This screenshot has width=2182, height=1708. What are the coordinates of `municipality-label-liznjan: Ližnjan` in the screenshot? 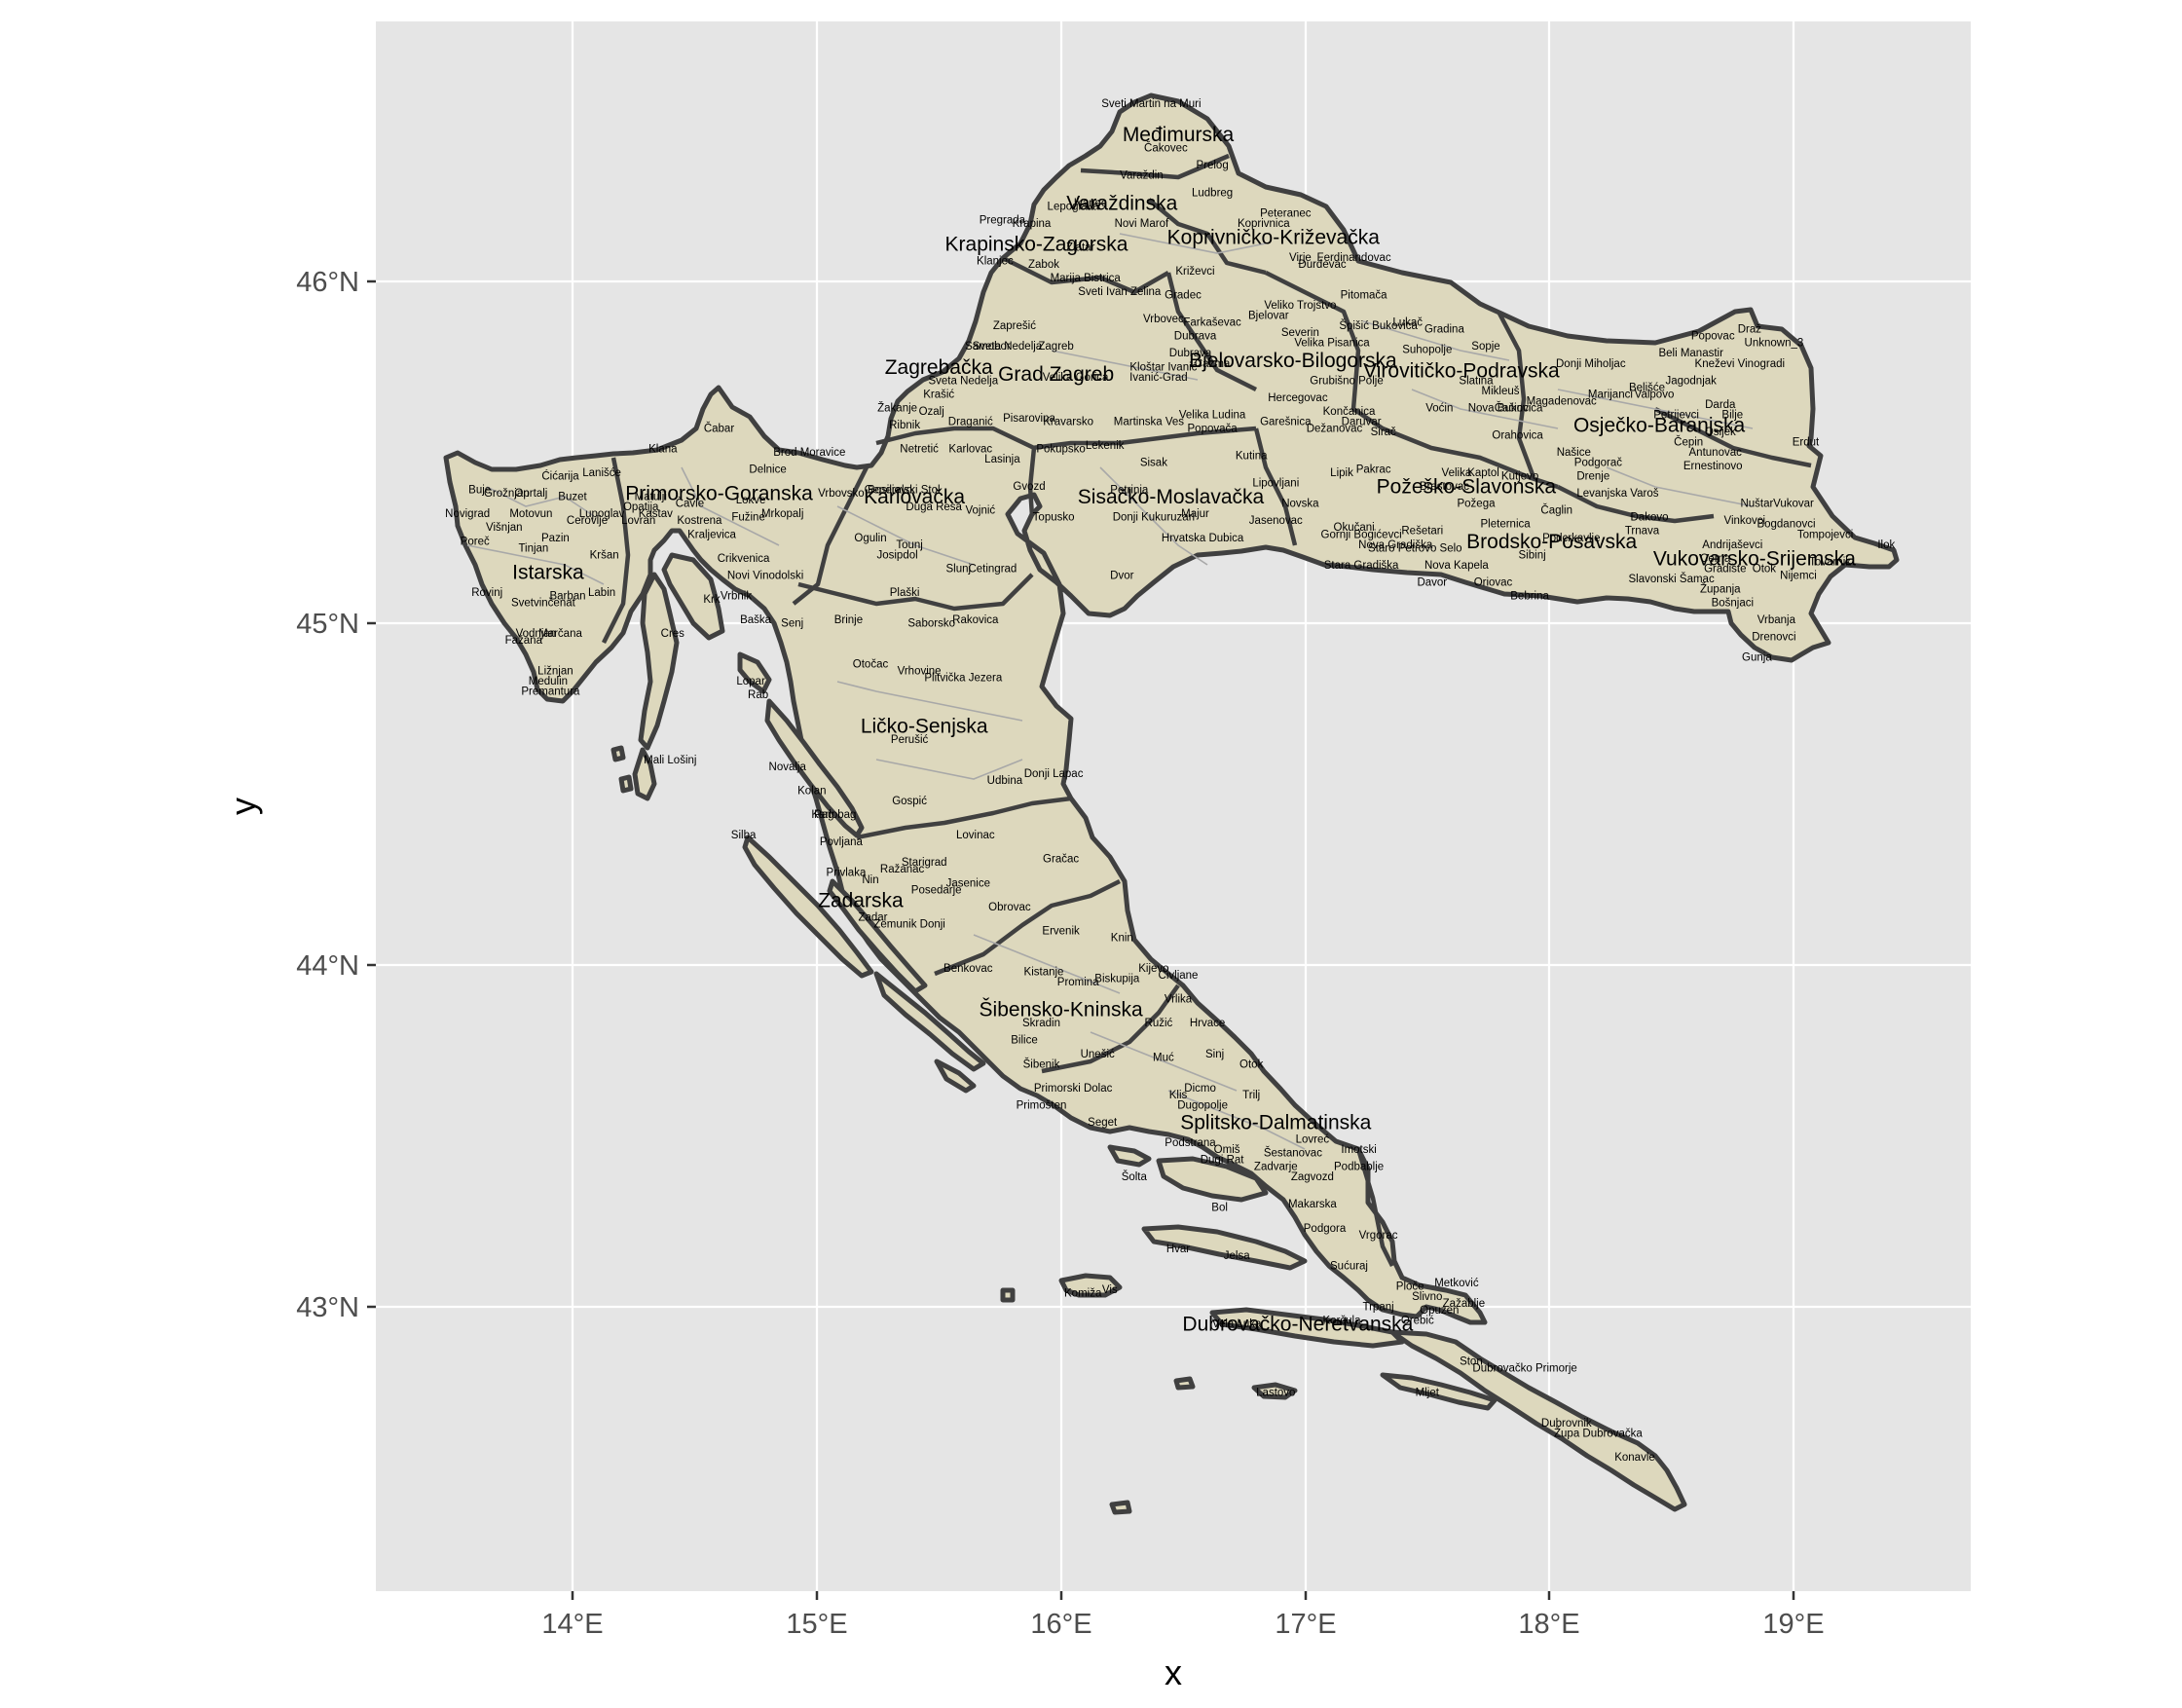 It's located at (555, 672).